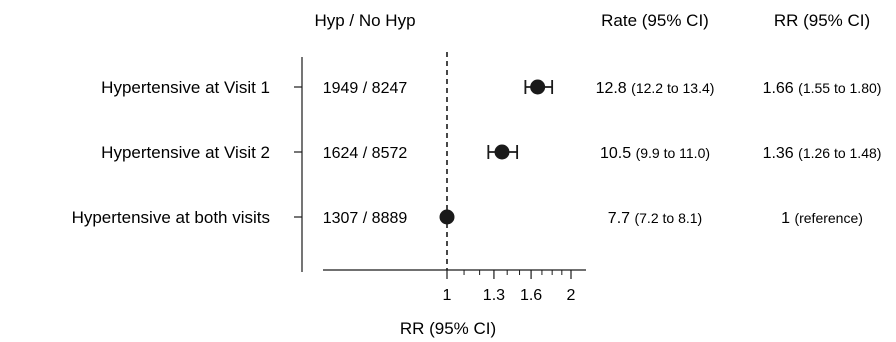 The width and height of the screenshot is (896, 342). Describe the element at coordinates (171, 217) in the screenshot. I see `row-label: Hypertensive at both visits` at that location.